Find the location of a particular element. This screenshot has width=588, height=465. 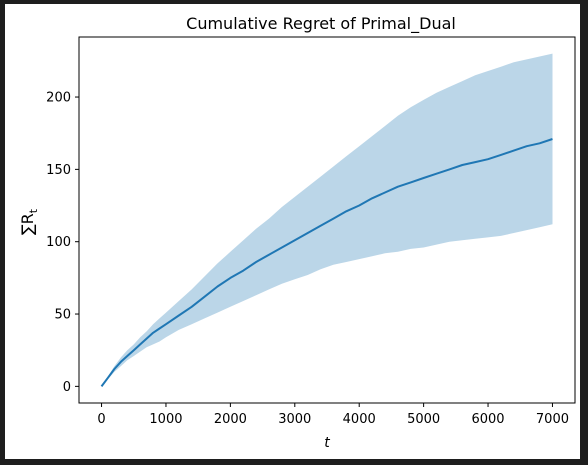

y-tick-label: 0 is located at coordinates (67, 387).